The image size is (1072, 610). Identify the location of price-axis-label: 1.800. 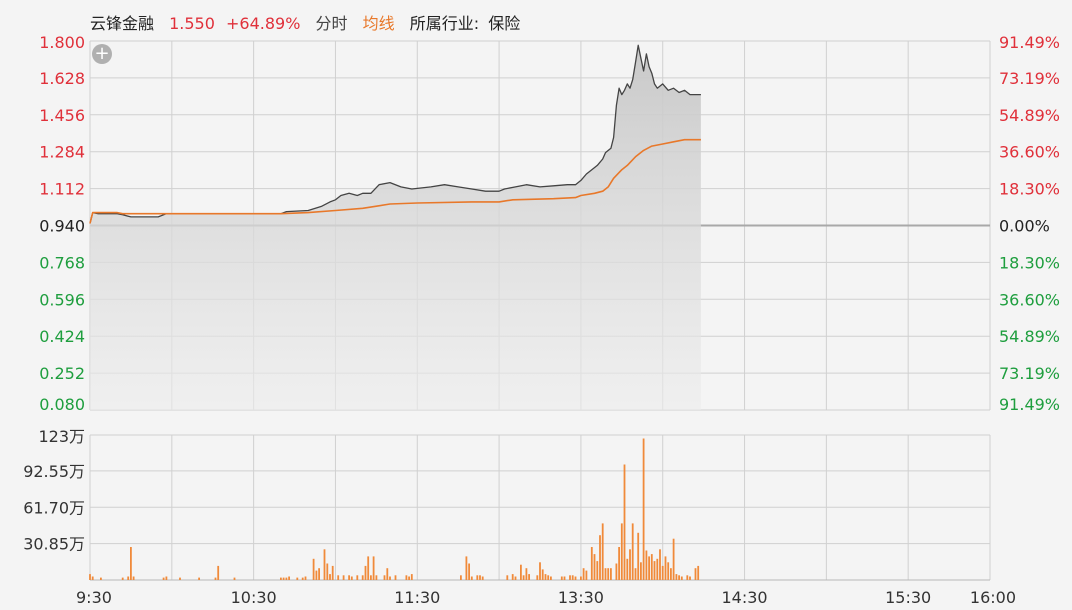
(62, 42).